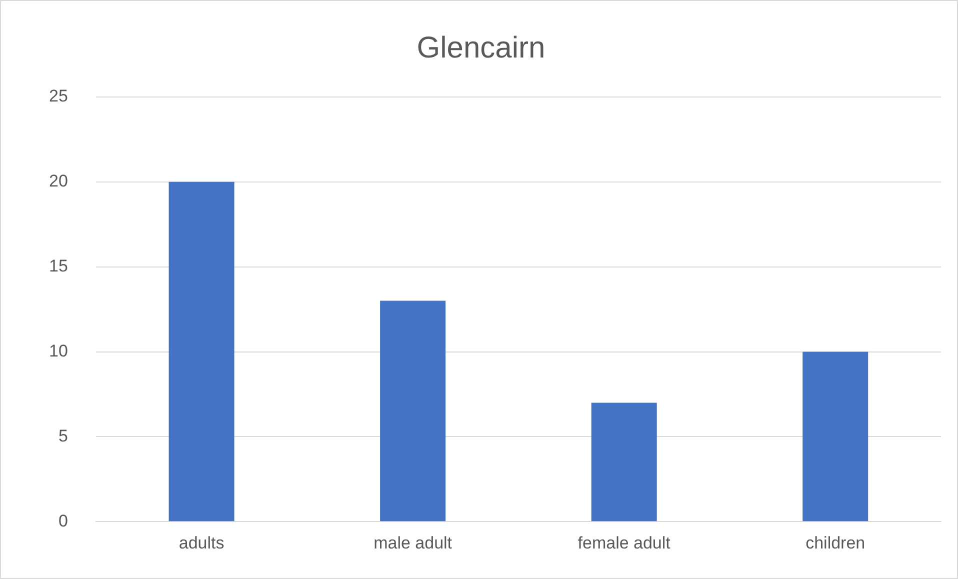 This screenshot has width=958, height=579. I want to click on x-tick-label: female adult, so click(624, 542).